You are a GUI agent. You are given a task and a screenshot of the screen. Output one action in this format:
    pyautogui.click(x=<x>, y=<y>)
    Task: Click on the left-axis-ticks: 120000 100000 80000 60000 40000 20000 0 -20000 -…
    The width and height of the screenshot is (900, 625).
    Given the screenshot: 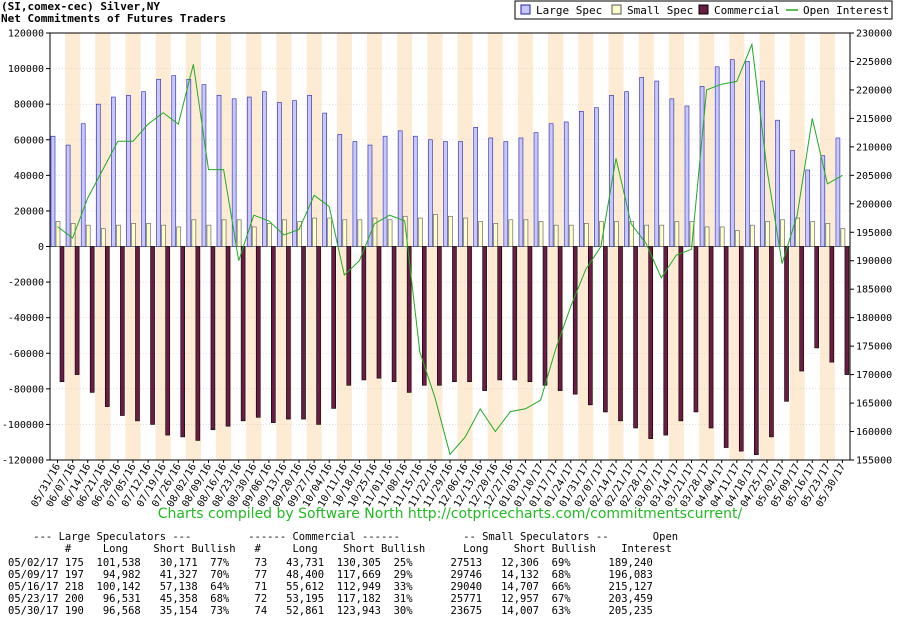 What is the action you would take?
    pyautogui.click(x=26, y=248)
    